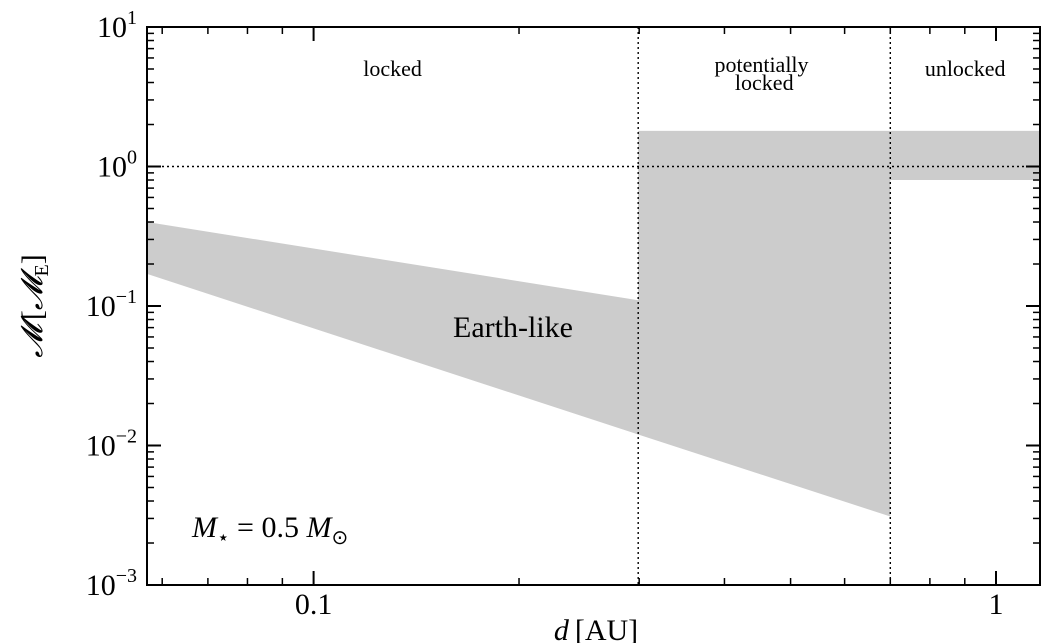  Describe the element at coordinates (269, 530) in the screenshot. I see `stellar-mass-annotation: M⋆ = 0.5 M⊙` at that location.